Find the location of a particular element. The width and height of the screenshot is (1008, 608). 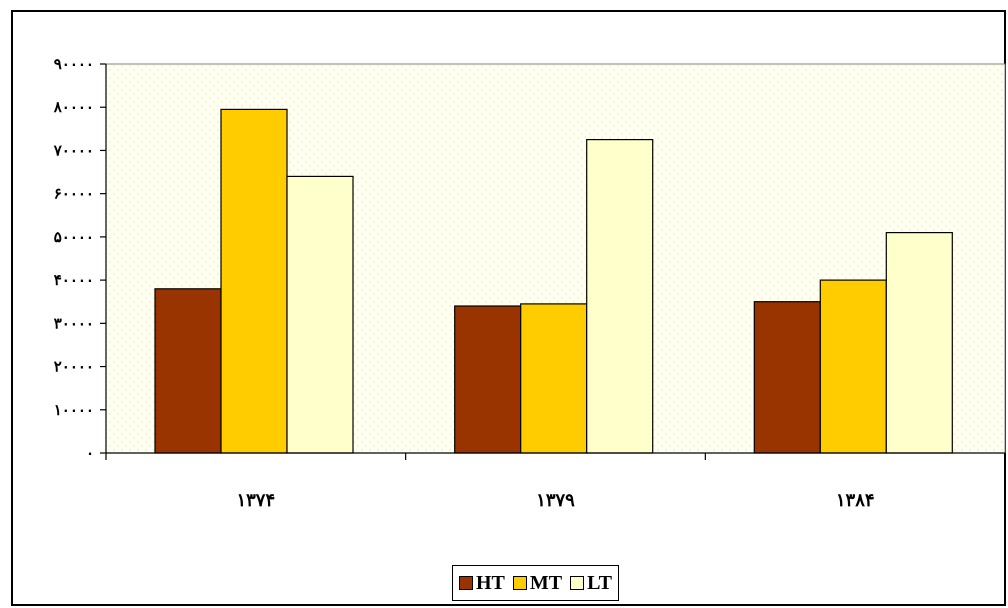

y-tick-label: ۳۰۰۰۰ is located at coordinates (74, 323).